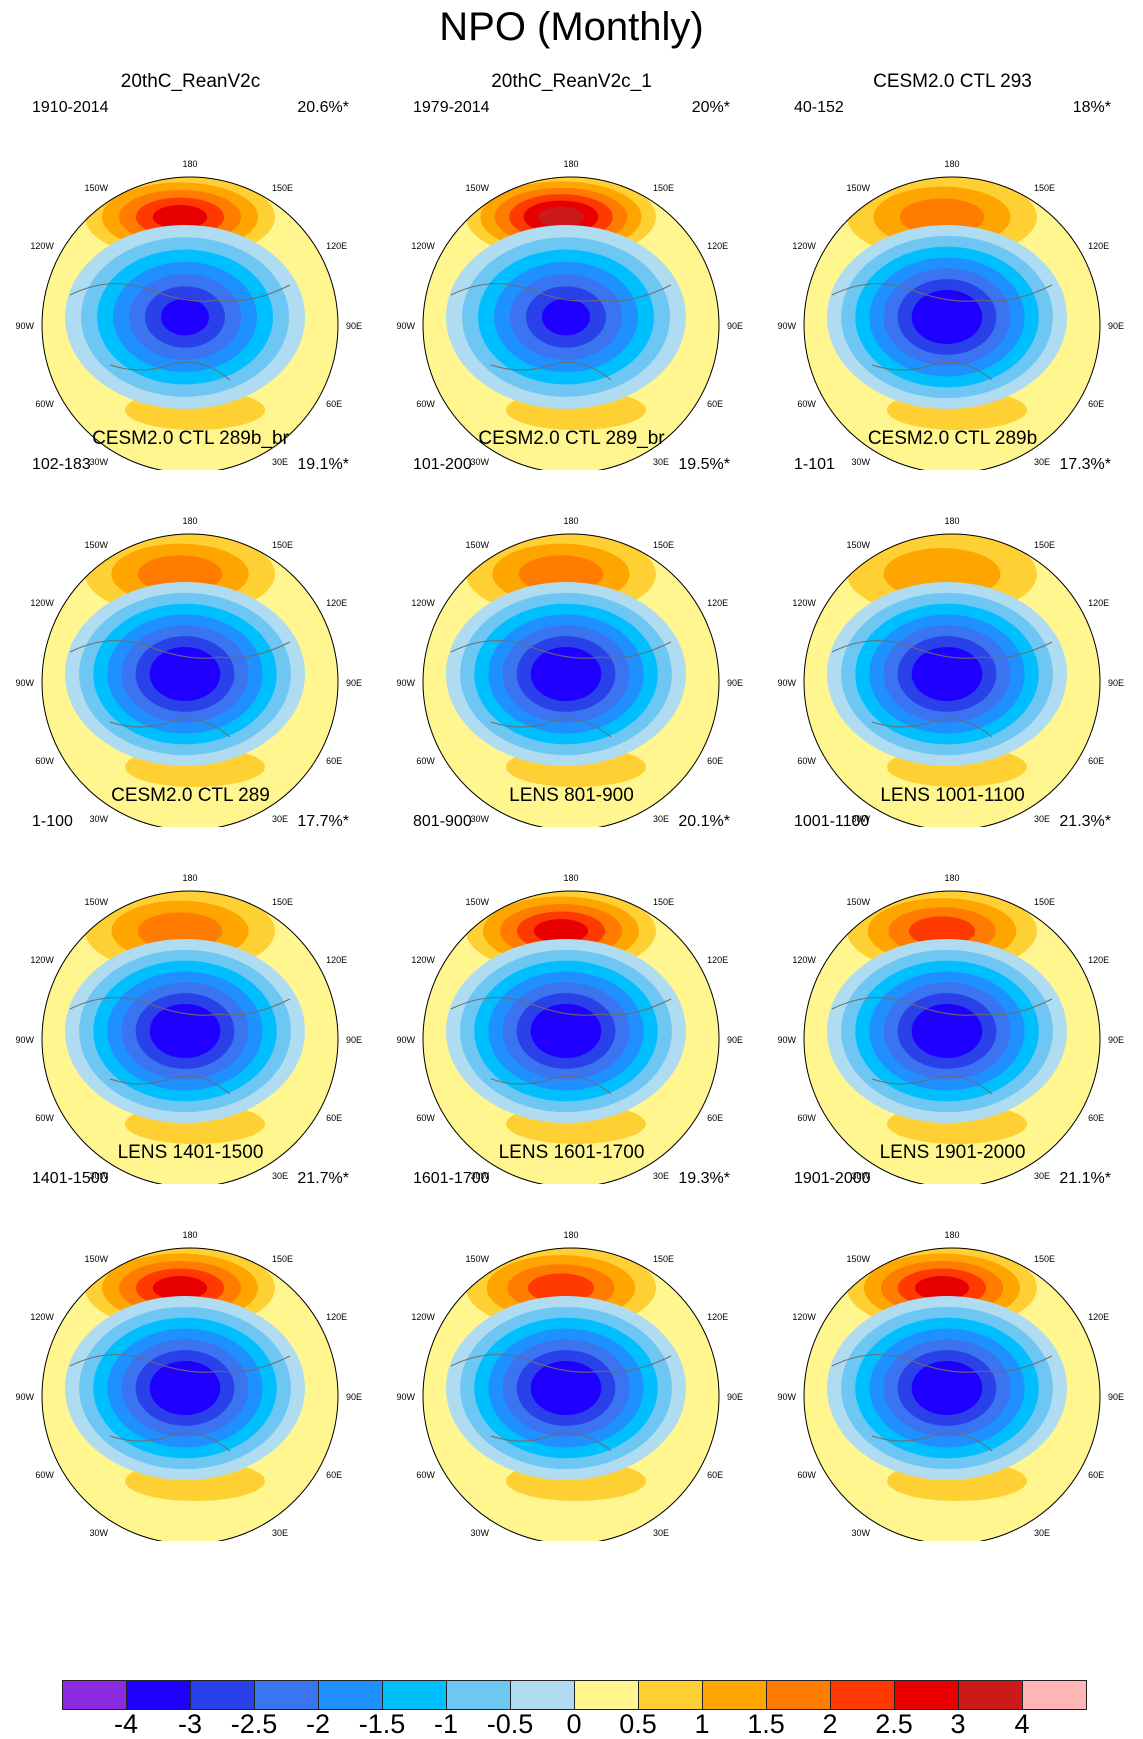 This screenshot has width=1143, height=1739. I want to click on colorbar-level-label: 0, so click(574, 1724).